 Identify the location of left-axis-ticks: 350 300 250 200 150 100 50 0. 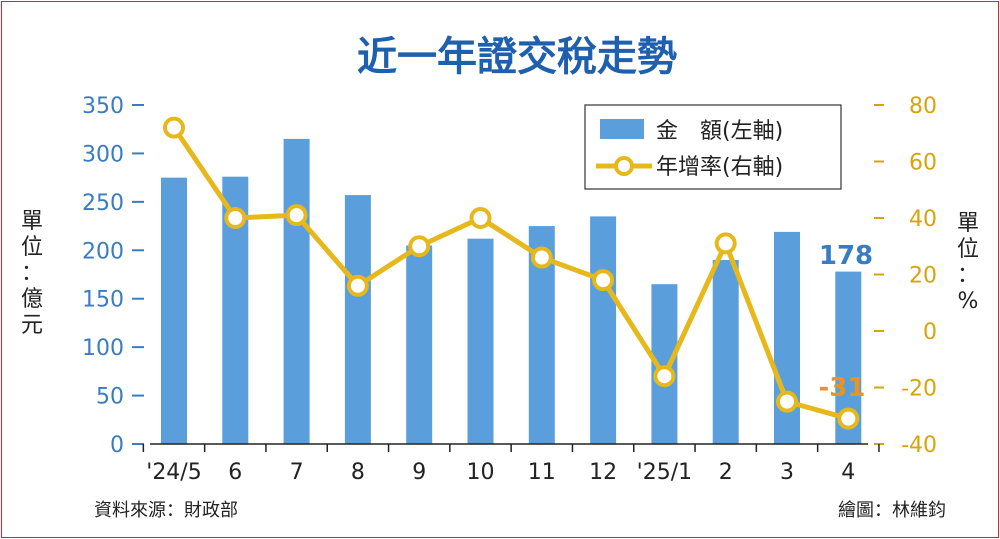
(113, 276).